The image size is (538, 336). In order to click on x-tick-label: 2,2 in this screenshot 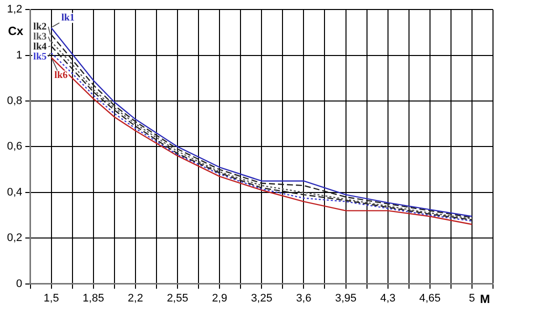, I will do `click(136, 298)`.